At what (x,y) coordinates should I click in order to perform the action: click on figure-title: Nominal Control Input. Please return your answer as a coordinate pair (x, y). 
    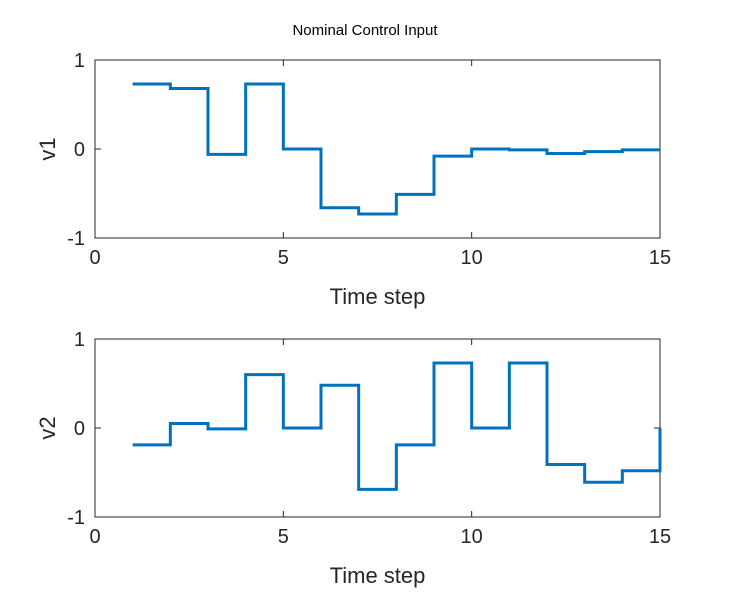
    Looking at the image, I should click on (365, 30).